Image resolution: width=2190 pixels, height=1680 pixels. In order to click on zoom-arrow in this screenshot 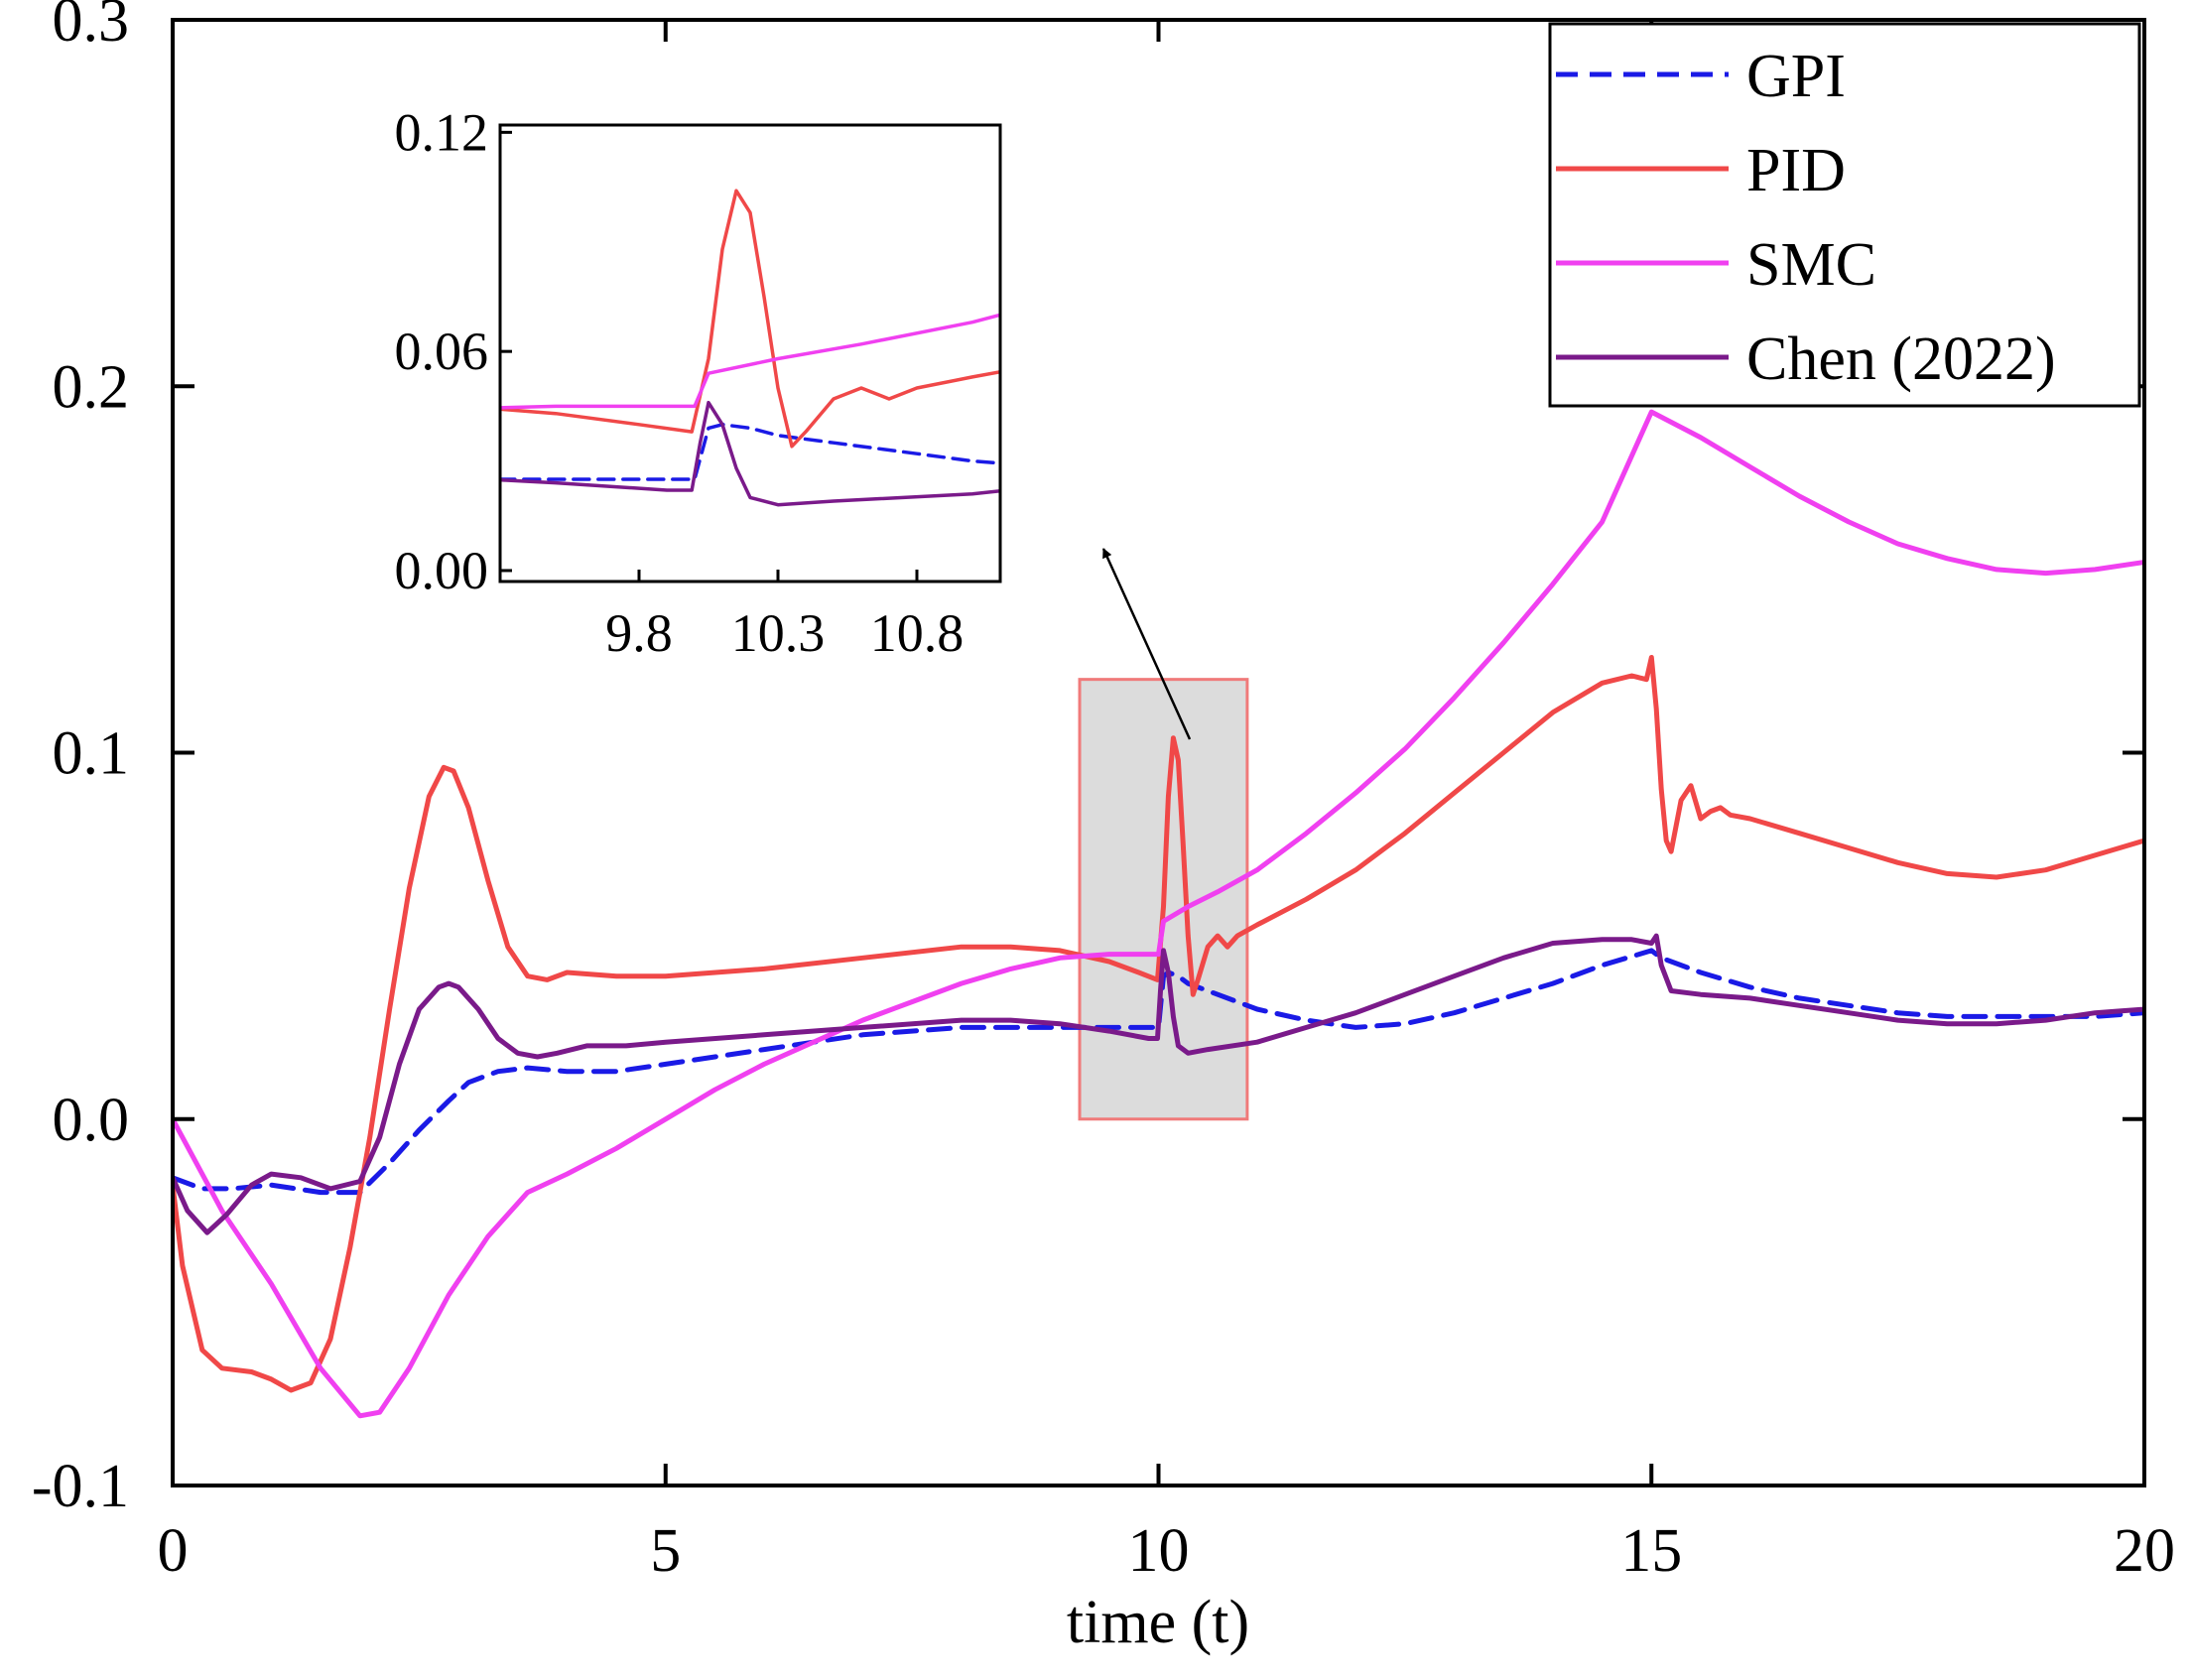, I will do `click(1146, 644)`.